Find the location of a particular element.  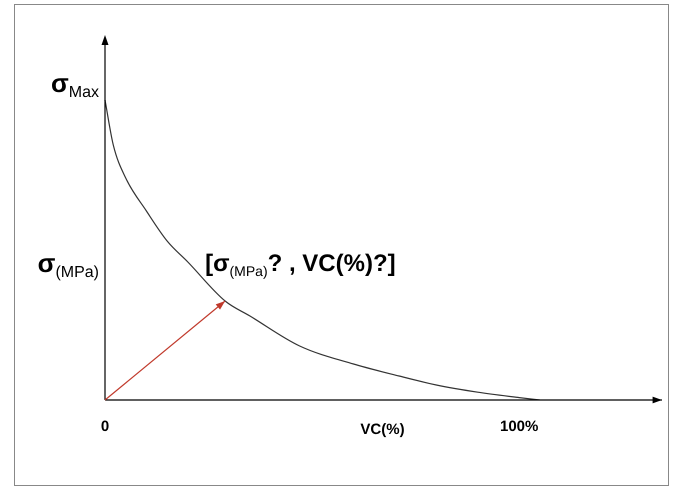

x-tick-label: 100% is located at coordinates (519, 427).